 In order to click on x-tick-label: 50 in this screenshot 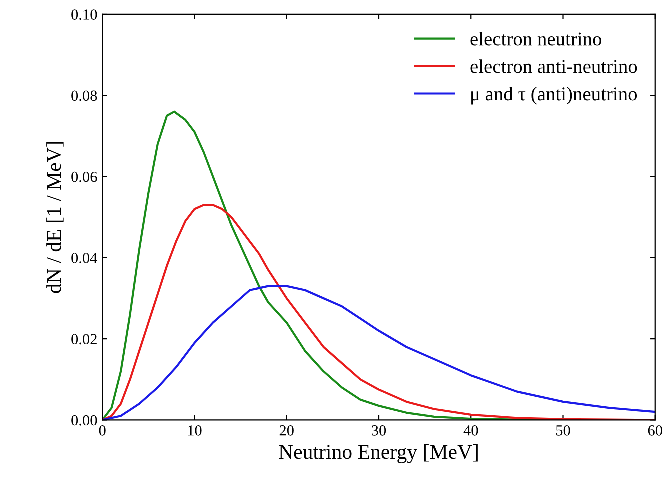, I will do `click(563, 431)`.